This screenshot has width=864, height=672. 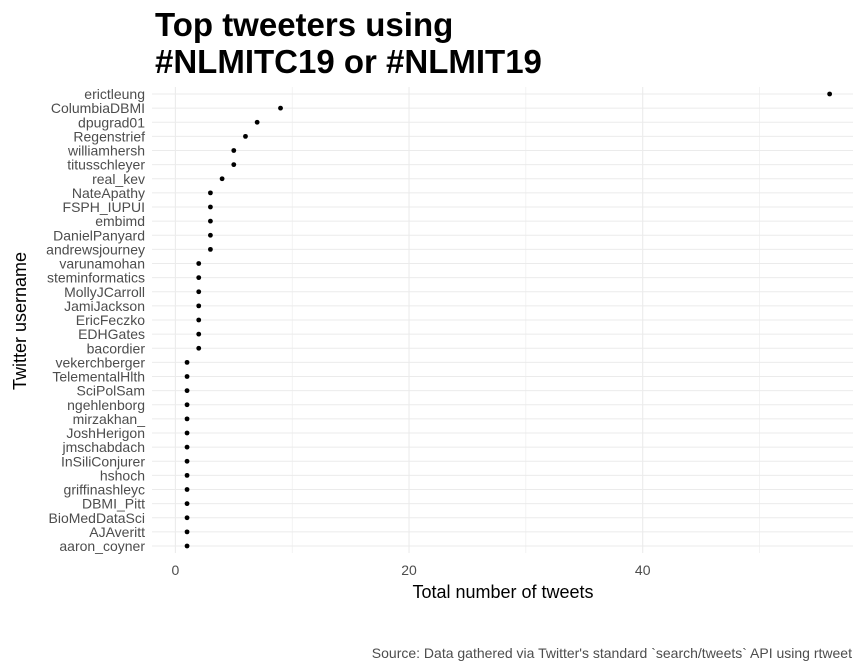 What do you see at coordinates (175, 570) in the screenshot?
I see `x-tick-label: 0` at bounding box center [175, 570].